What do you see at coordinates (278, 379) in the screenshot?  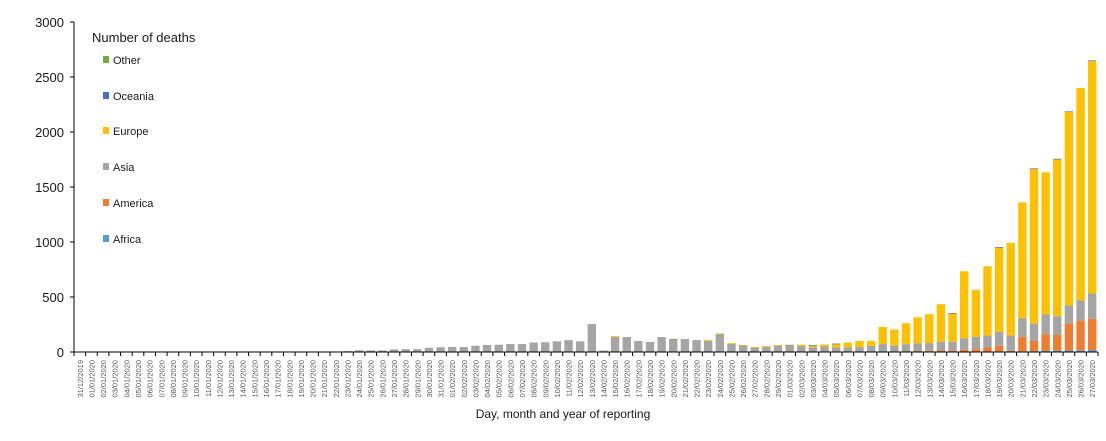 I see `x-tick-label: 17/01/2020` at bounding box center [278, 379].